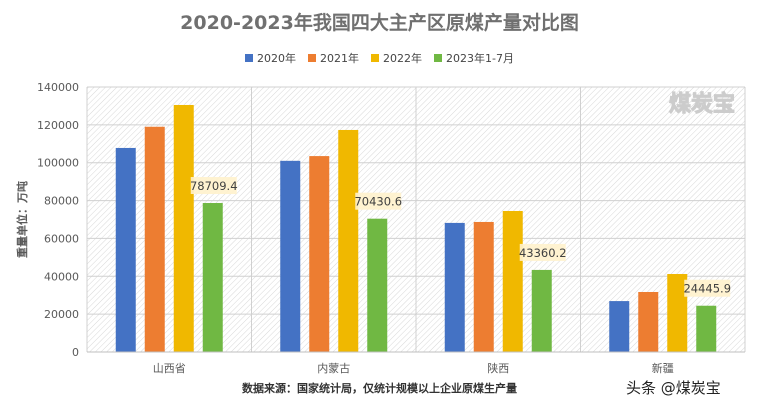 Image resolution: width=759 pixels, height=412 pixels. I want to click on legend-label: 2020年, so click(277, 58).